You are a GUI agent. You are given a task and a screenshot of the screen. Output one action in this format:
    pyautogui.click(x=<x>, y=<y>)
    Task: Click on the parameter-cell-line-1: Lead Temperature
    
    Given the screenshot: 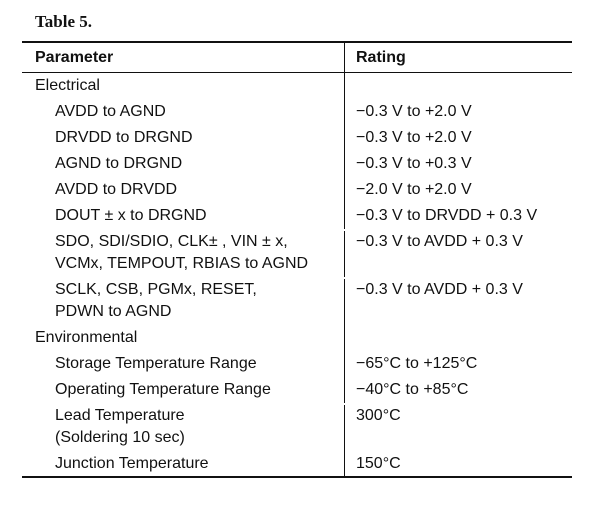 What is the action you would take?
    pyautogui.click(x=120, y=415)
    